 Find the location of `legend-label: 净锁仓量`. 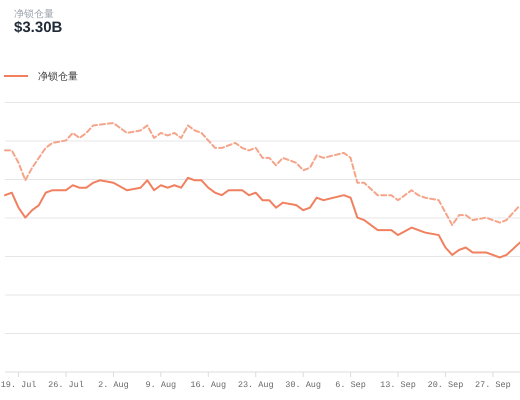

legend-label: 净锁仓量 is located at coordinates (58, 76).